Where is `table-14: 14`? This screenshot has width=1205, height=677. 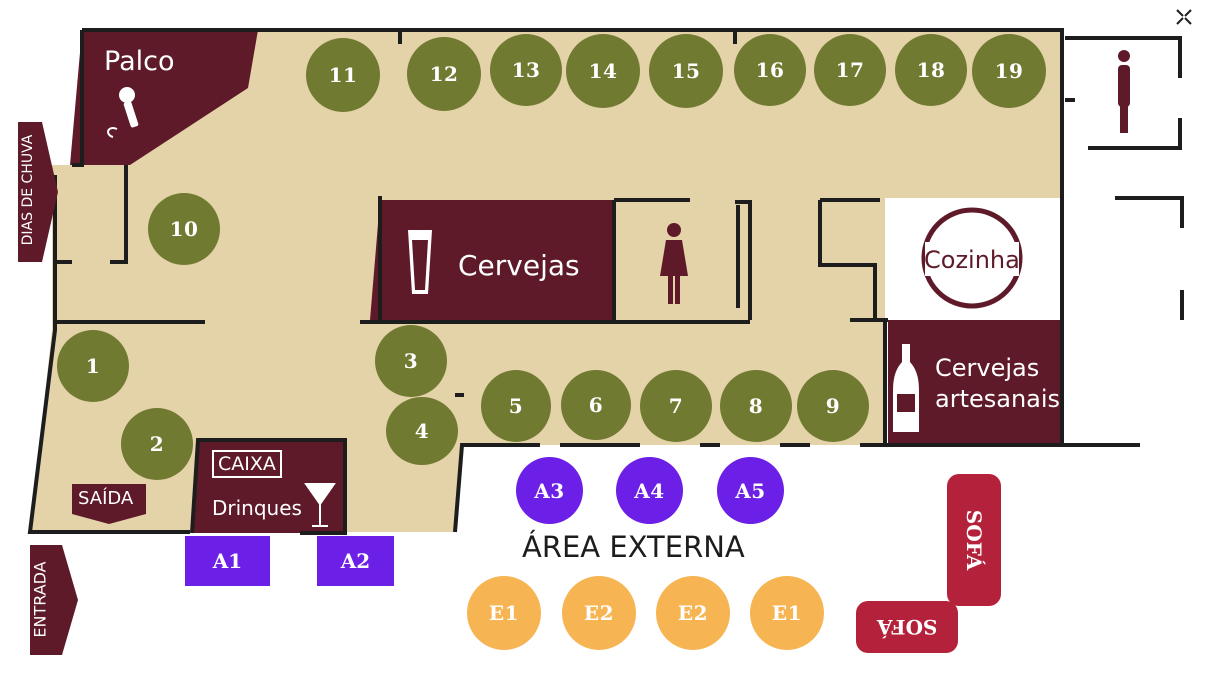 table-14: 14 is located at coordinates (603, 71).